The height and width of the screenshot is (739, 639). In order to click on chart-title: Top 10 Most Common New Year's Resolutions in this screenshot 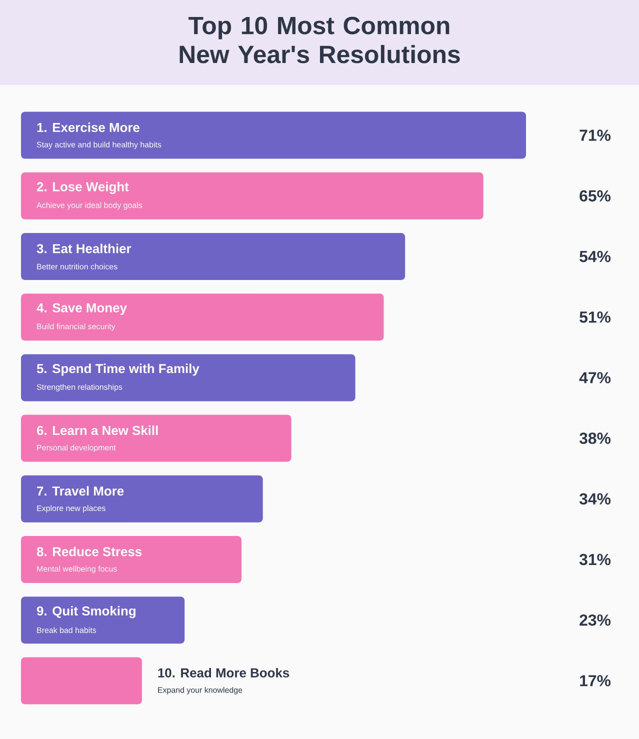, I will do `click(320, 40)`.